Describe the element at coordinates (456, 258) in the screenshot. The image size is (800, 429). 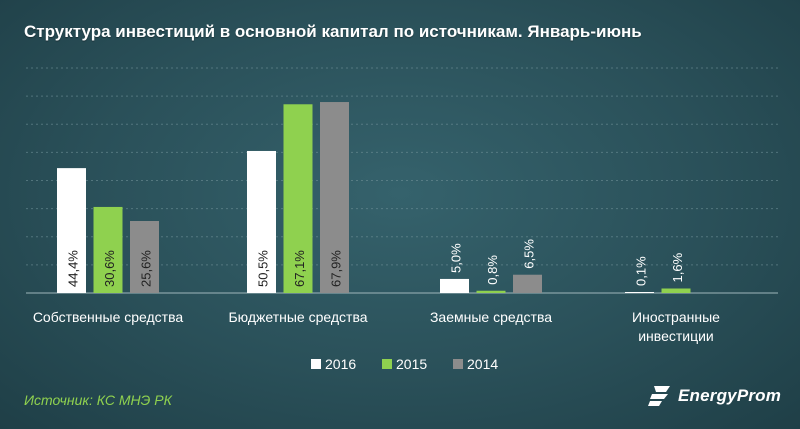
I see `data-label: 5,0%` at that location.